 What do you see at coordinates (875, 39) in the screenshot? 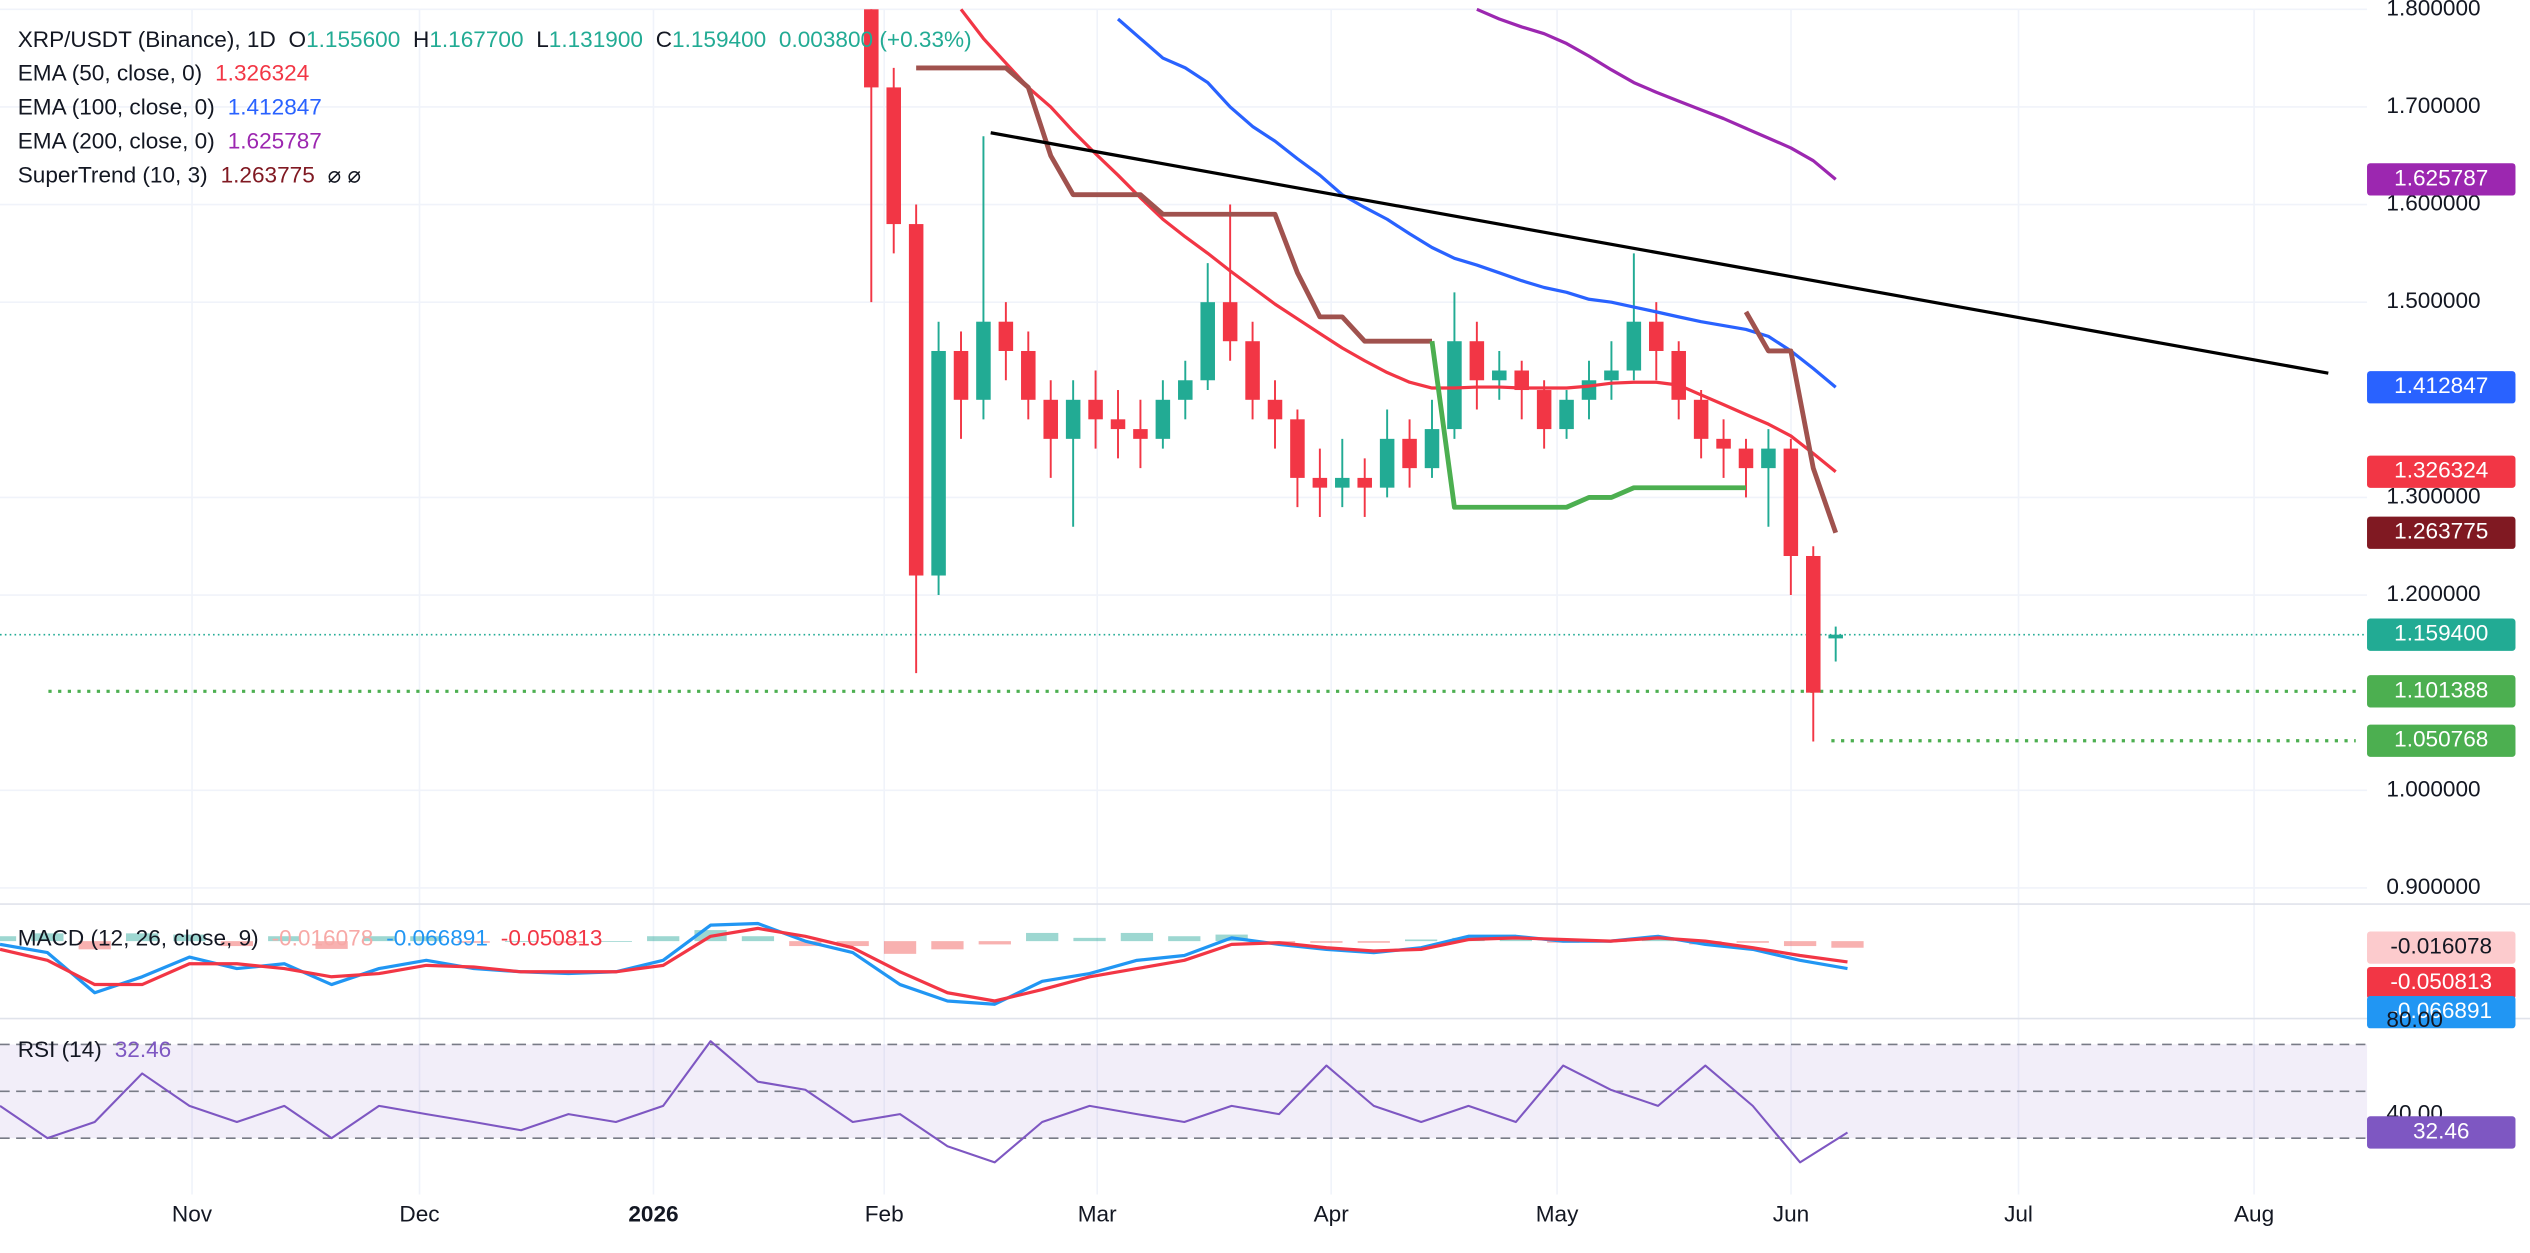
I see `change-value: 0.003800 (+0.33%)` at bounding box center [875, 39].